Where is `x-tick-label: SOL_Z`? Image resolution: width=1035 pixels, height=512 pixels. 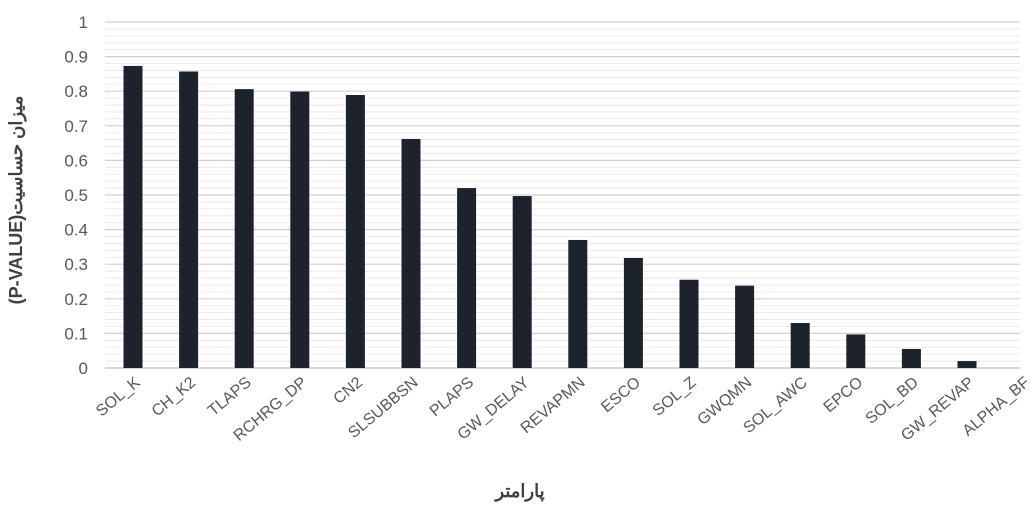
x-tick-label: SOL_Z is located at coordinates (675, 397).